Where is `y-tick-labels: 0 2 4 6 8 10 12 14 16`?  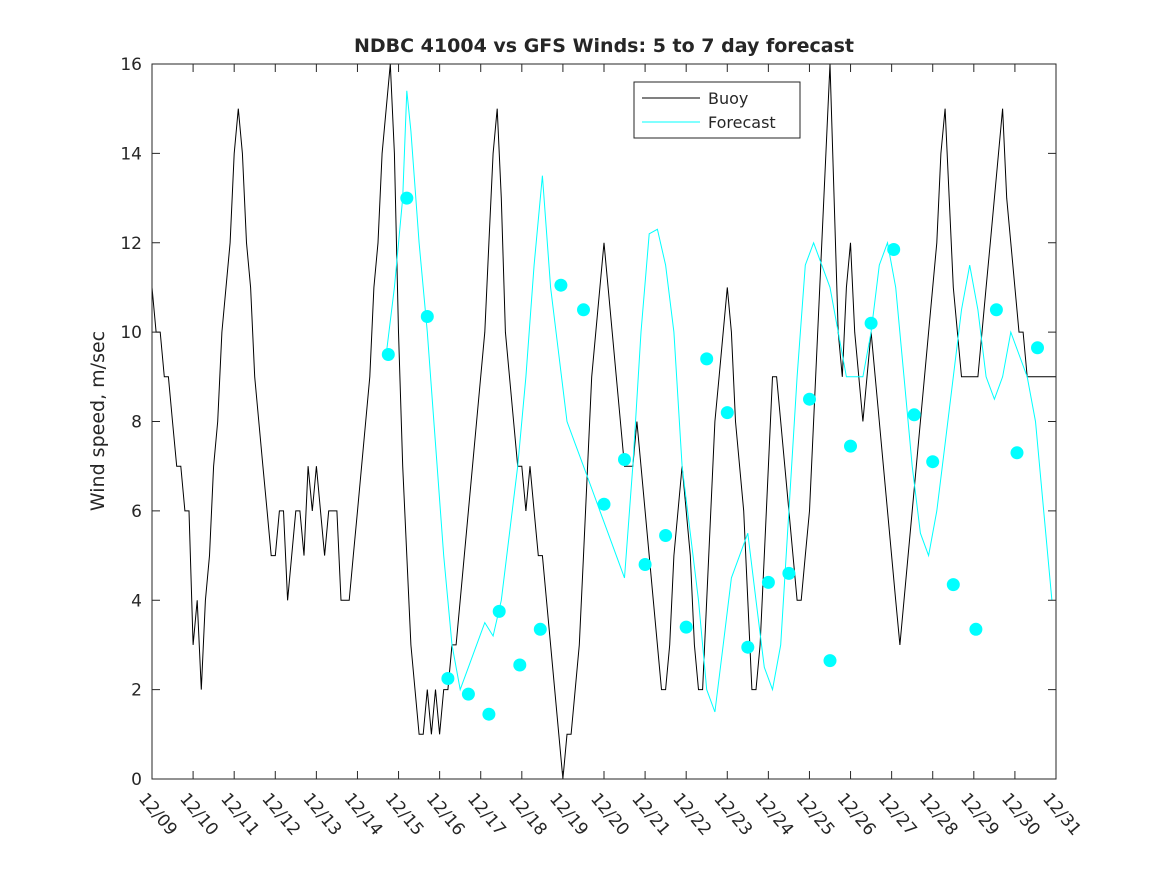 y-tick-labels: 0 2 4 6 8 10 12 14 16 is located at coordinates (131, 422).